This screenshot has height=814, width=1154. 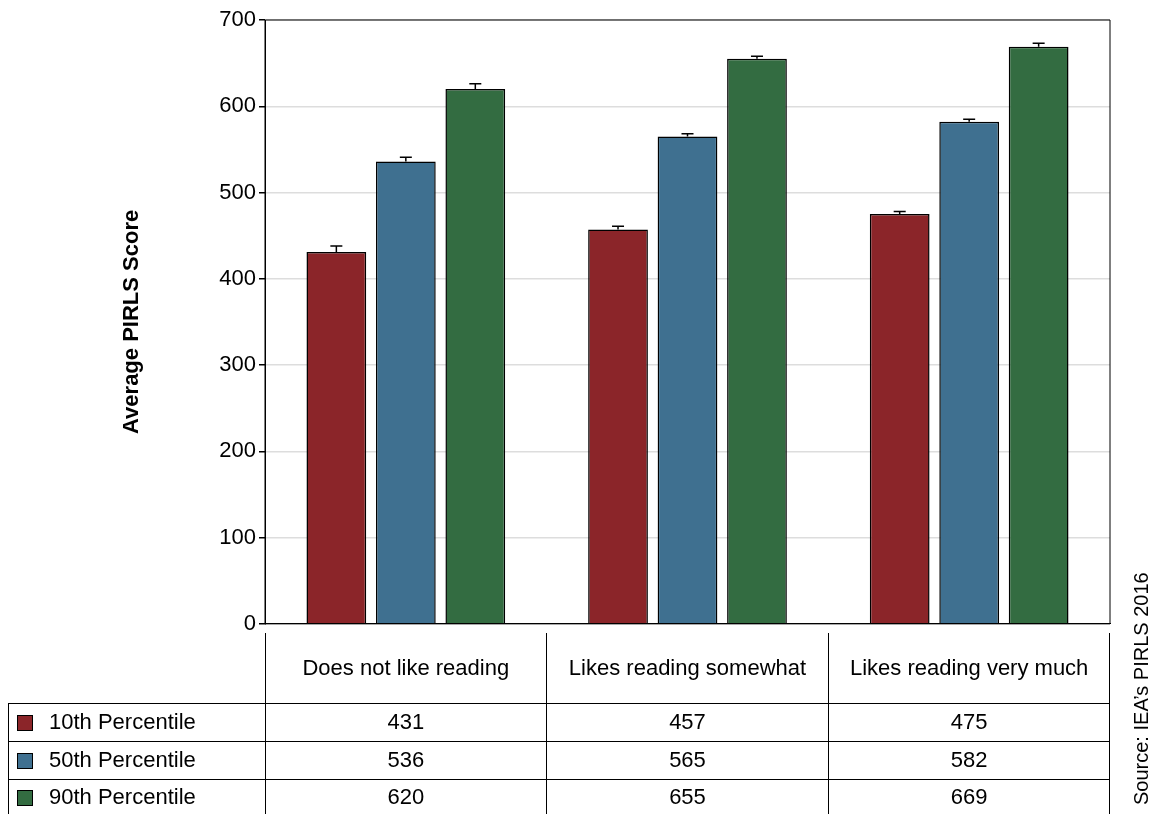 I want to click on source-note: Source: IEA’s PIRLS 2016, so click(x=1141, y=688).